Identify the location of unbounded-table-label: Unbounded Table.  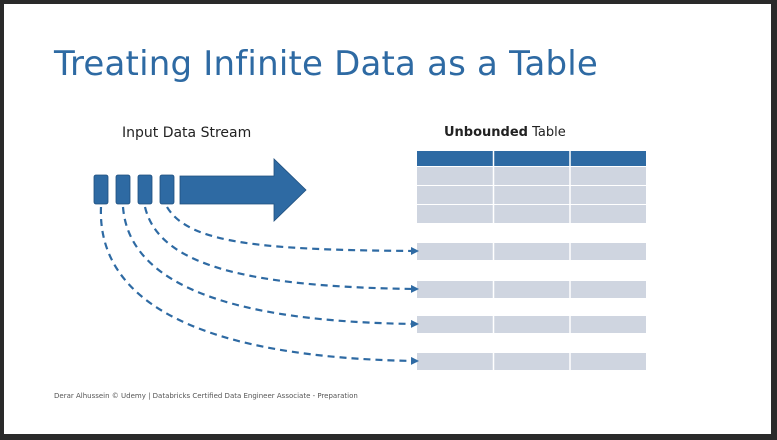
(505, 132).